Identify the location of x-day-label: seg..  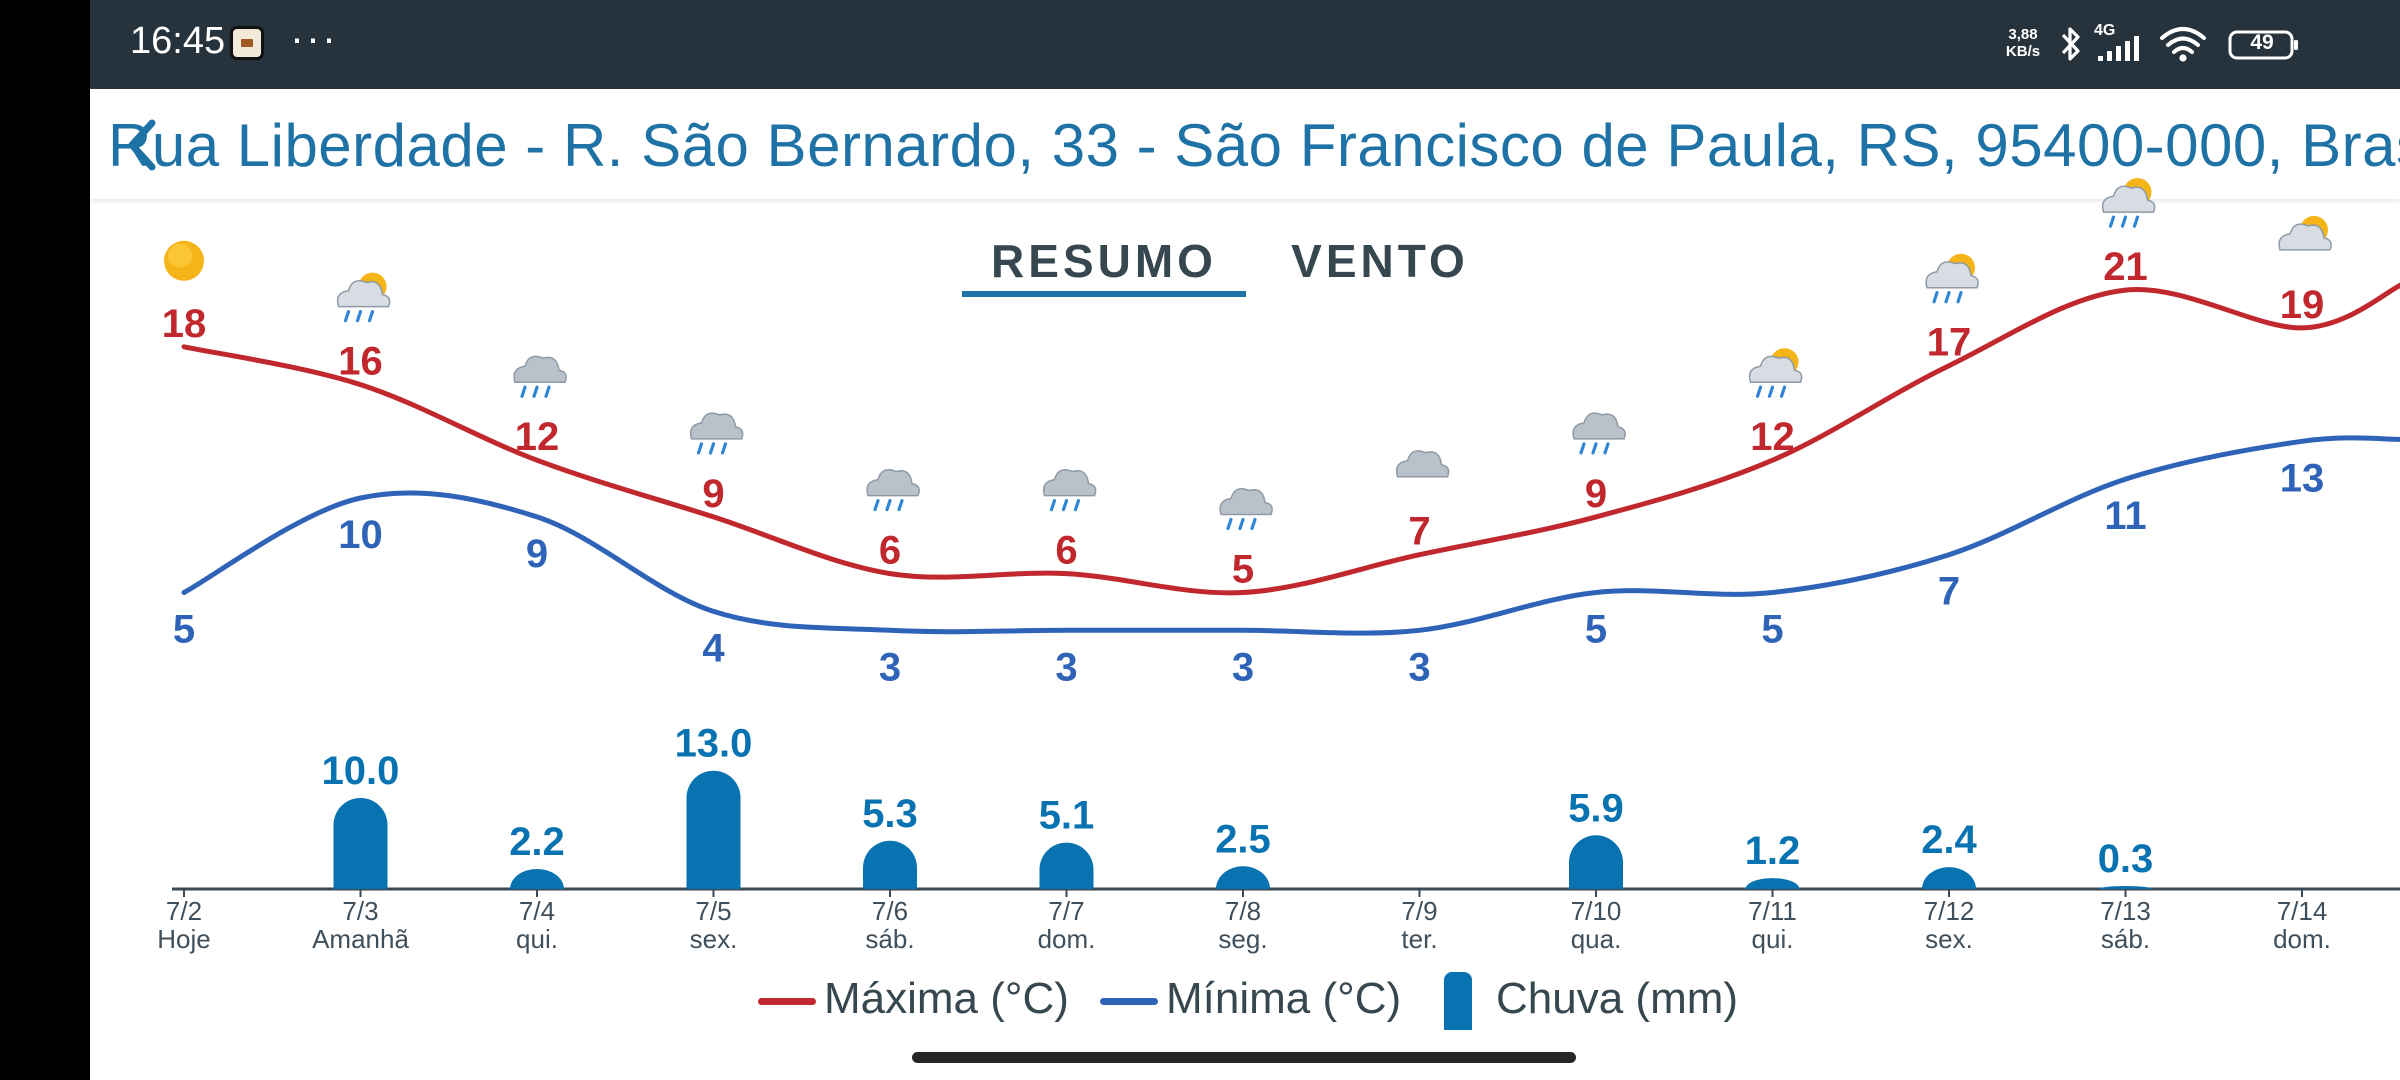
(1242, 939).